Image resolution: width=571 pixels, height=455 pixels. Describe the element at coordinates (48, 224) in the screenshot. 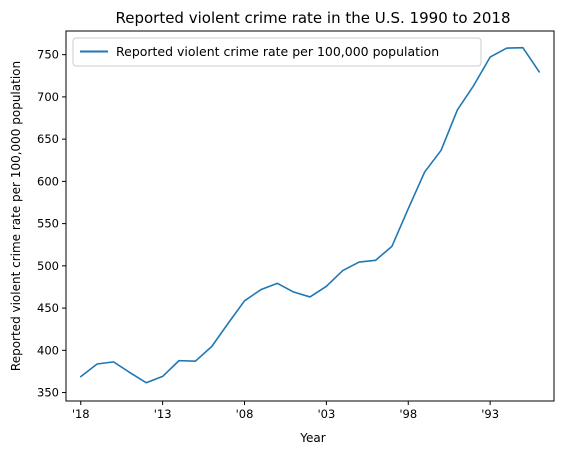

I see `y-tick-label: 550` at that location.